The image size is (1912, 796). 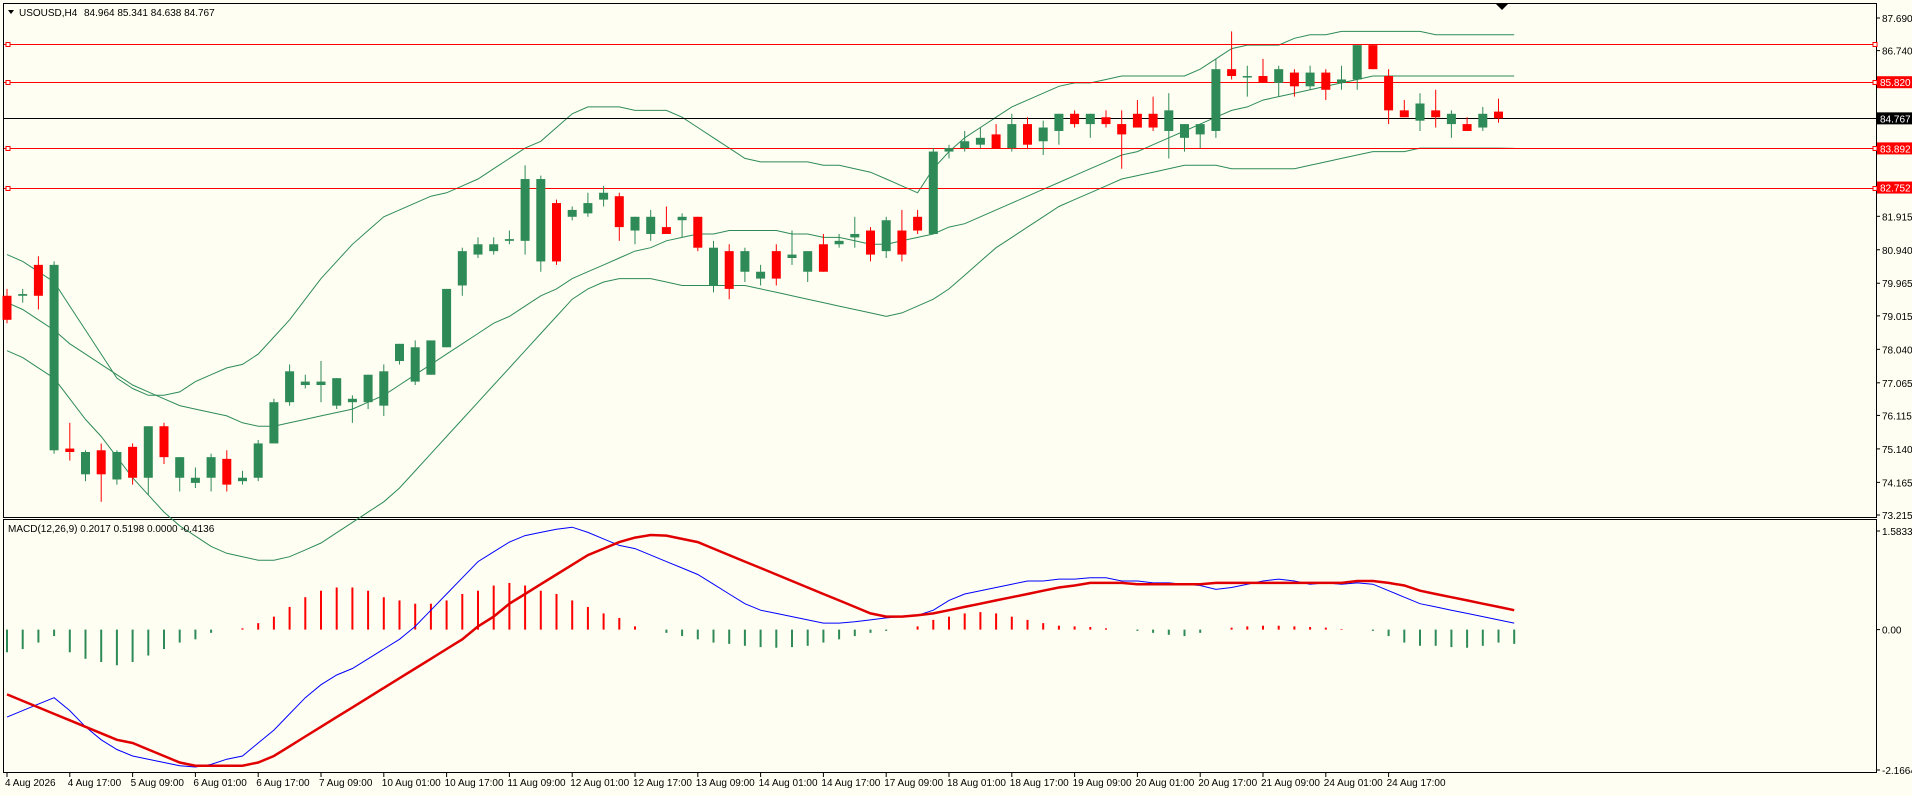 What do you see at coordinates (1039, 783) in the screenshot?
I see `x-tick-label: 18 Aug 17:00` at bounding box center [1039, 783].